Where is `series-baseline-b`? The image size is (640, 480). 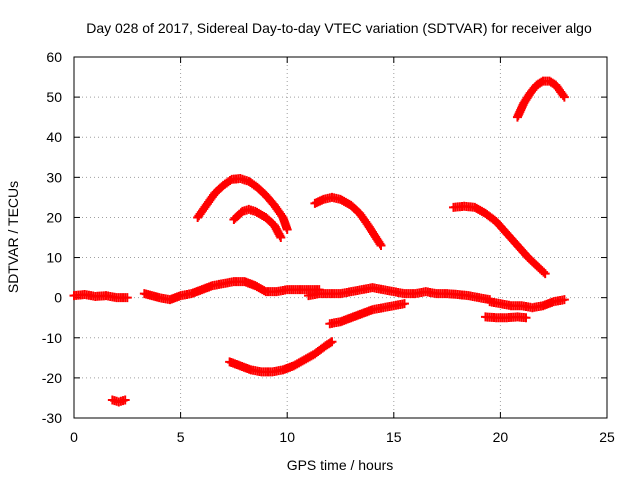 series-baseline-b is located at coordinates (231, 291).